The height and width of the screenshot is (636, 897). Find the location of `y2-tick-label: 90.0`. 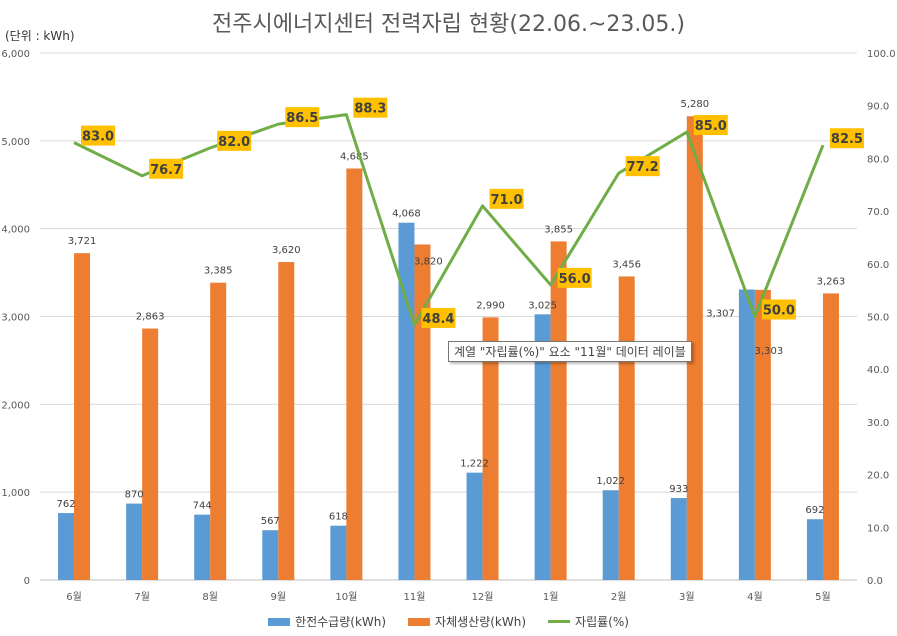

y2-tick-label: 90.0 is located at coordinates (878, 107).